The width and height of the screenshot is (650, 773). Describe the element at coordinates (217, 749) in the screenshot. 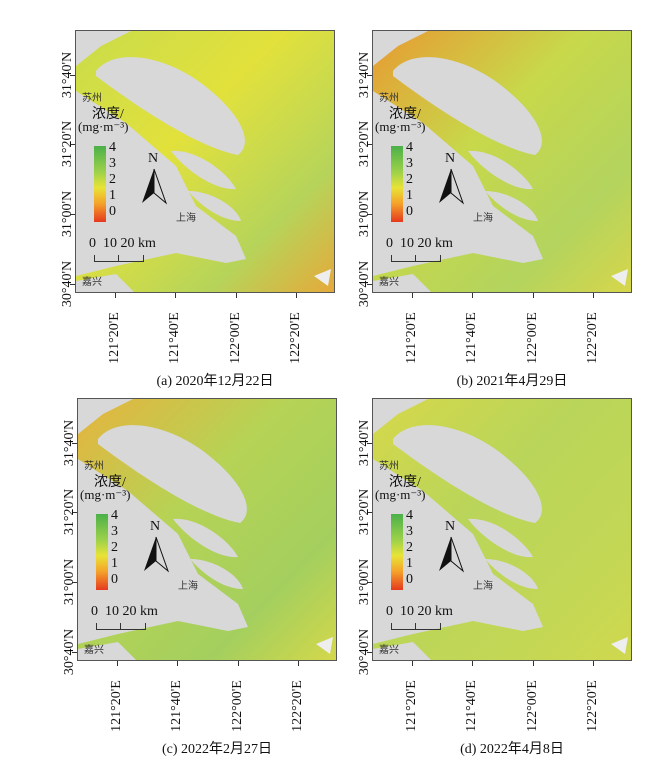

I see `panel-caption: (c) 2022年2月27日` at that location.